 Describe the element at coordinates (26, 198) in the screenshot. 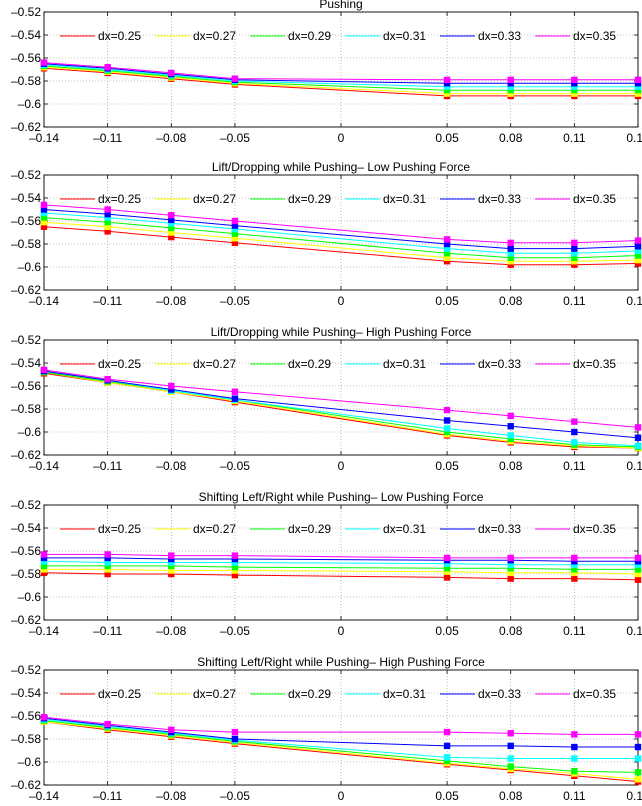

I see `y-tick-label: –0.54` at that location.